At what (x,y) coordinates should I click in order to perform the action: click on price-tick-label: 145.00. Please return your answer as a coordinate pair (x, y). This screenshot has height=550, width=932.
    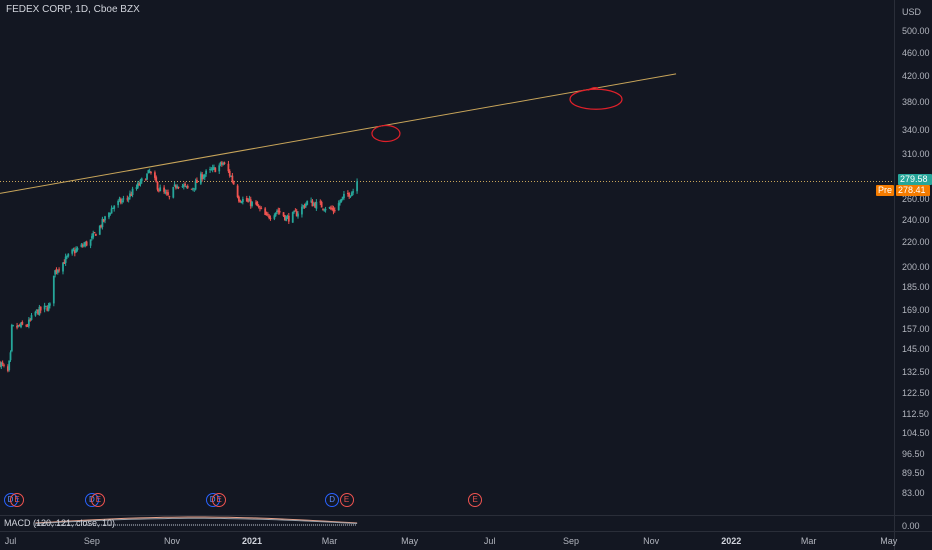
    Looking at the image, I should click on (916, 349).